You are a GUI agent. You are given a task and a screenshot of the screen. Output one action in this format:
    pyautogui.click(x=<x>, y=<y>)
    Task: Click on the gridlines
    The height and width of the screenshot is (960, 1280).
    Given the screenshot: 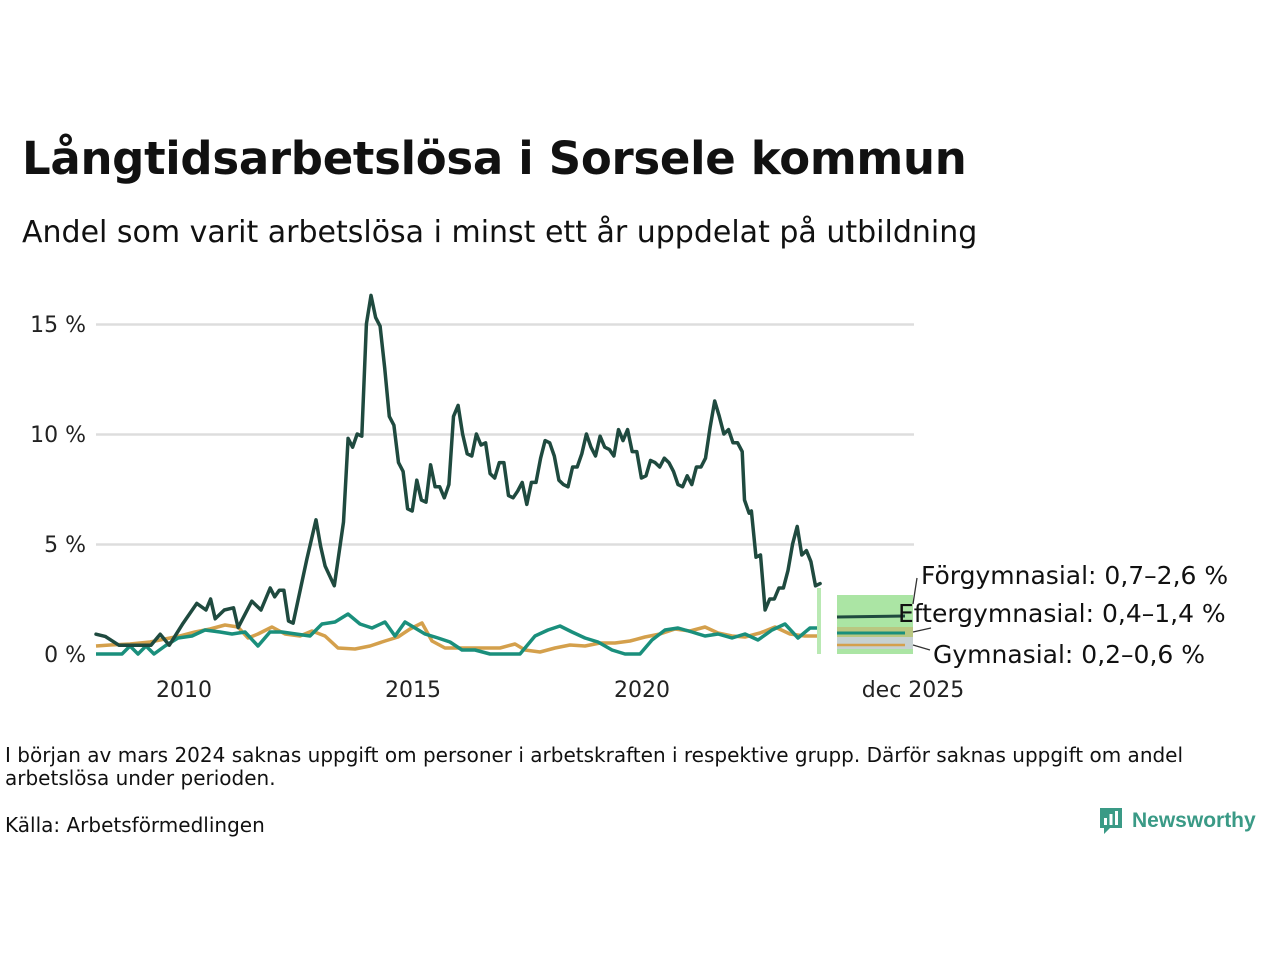 What is the action you would take?
    pyautogui.click(x=505, y=434)
    